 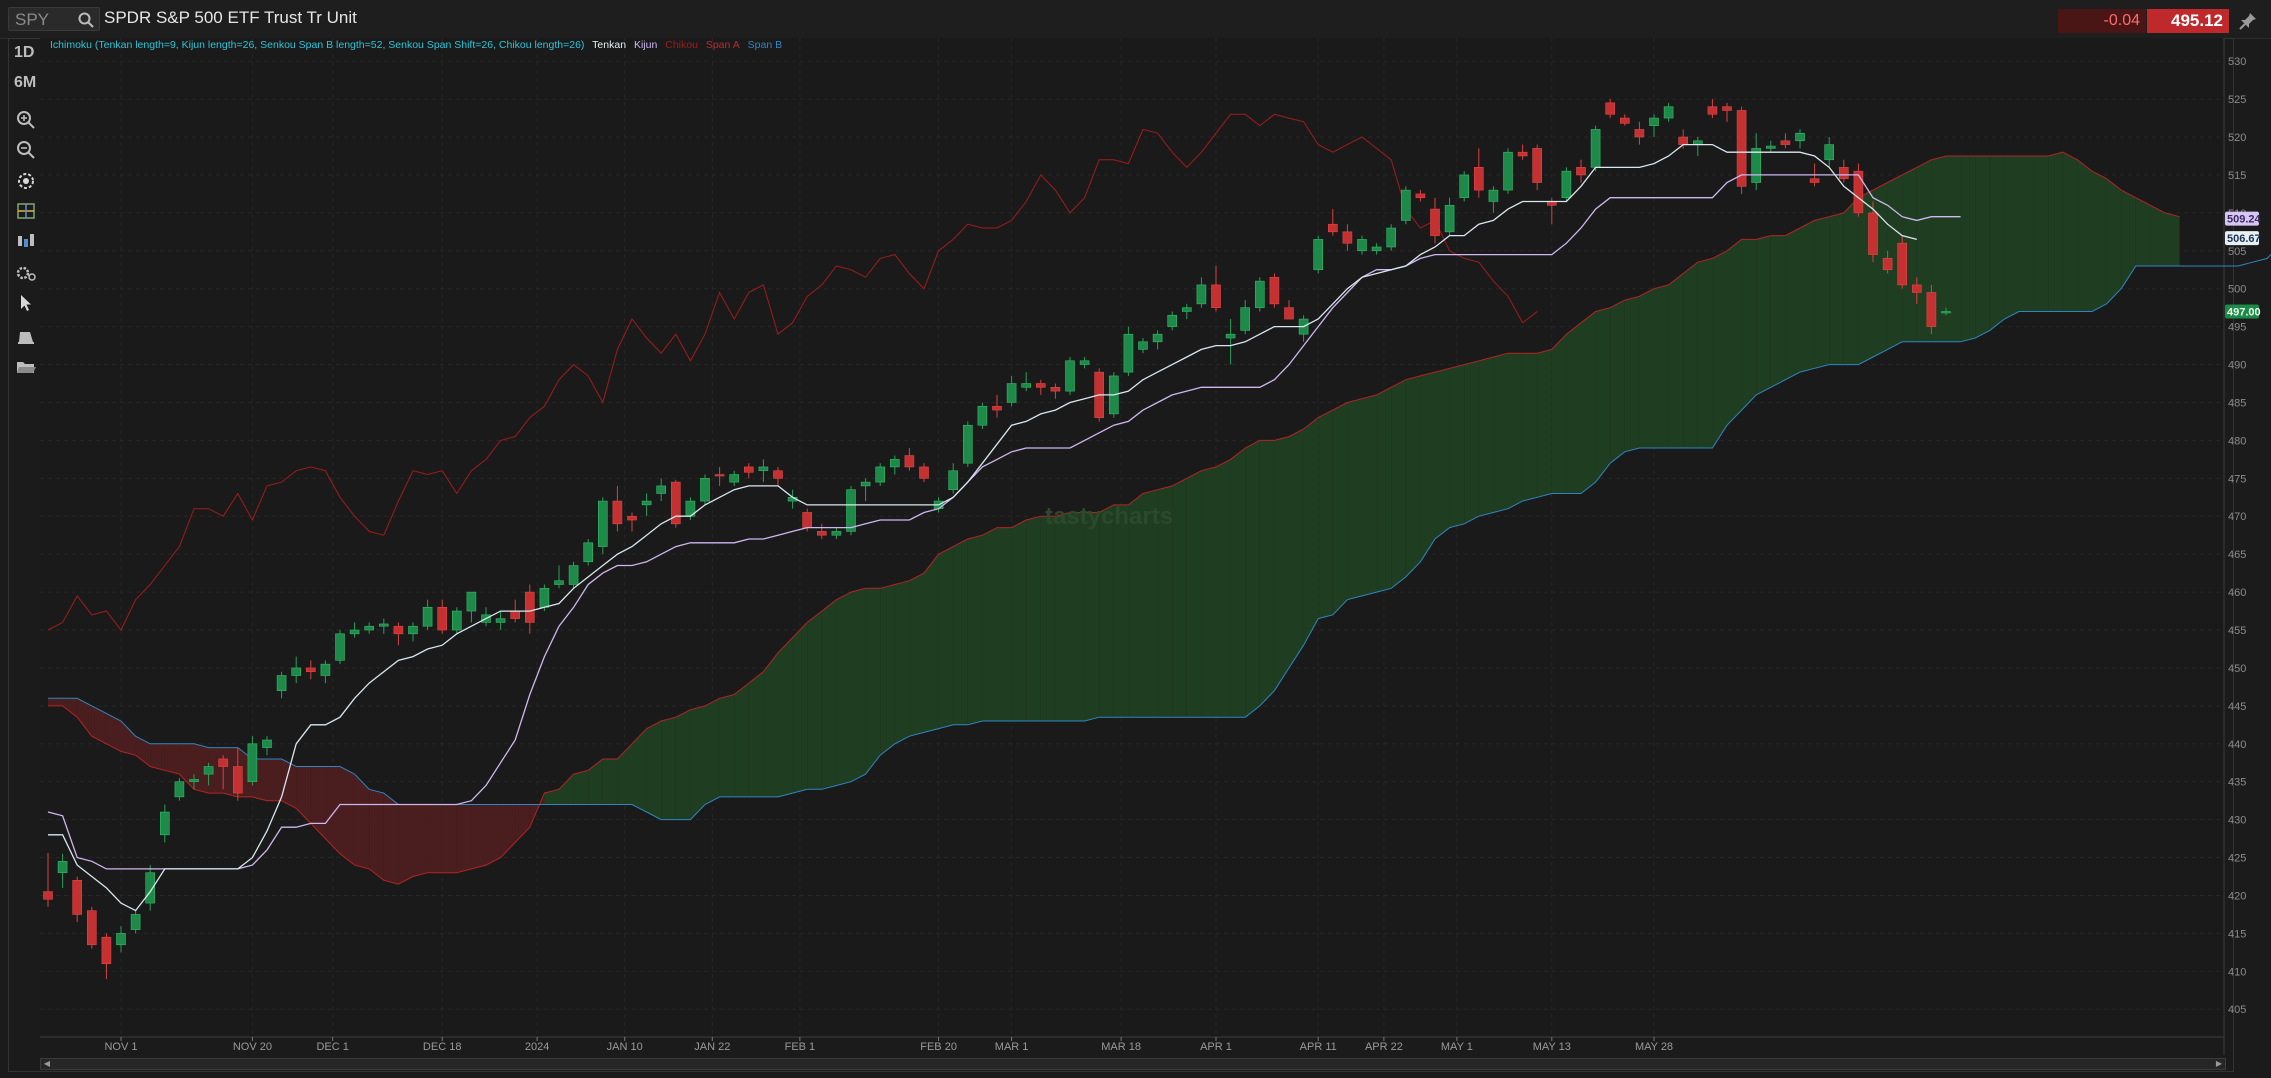 What do you see at coordinates (25, 82) in the screenshot?
I see `range-button: 6M` at bounding box center [25, 82].